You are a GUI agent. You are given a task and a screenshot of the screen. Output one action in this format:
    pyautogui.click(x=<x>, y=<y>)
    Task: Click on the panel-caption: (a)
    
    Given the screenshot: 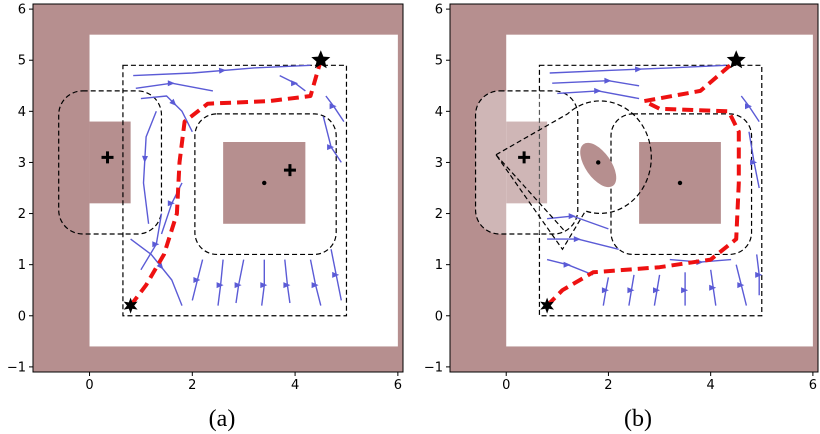 What is the action you would take?
    pyautogui.click(x=222, y=419)
    